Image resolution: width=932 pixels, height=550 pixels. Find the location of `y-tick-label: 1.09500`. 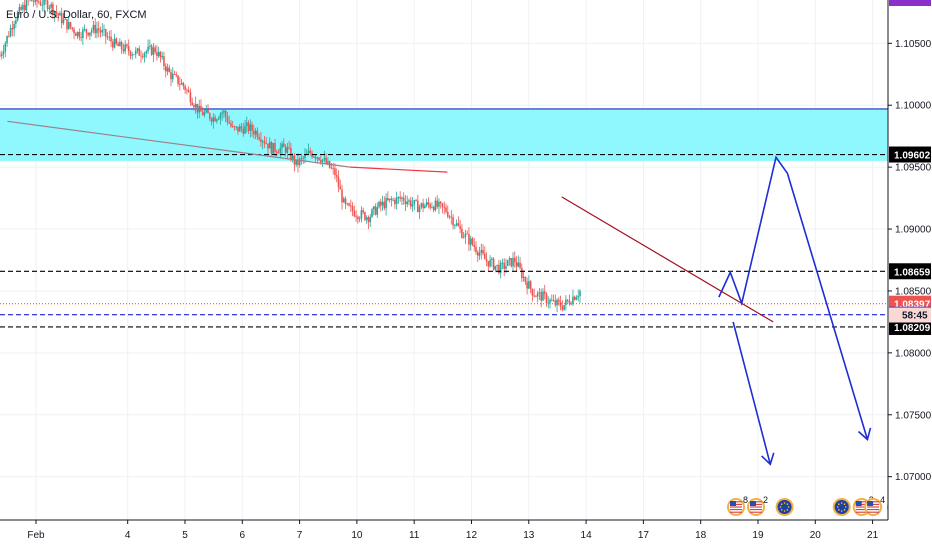

y-tick-label: 1.09500 is located at coordinates (913, 168).